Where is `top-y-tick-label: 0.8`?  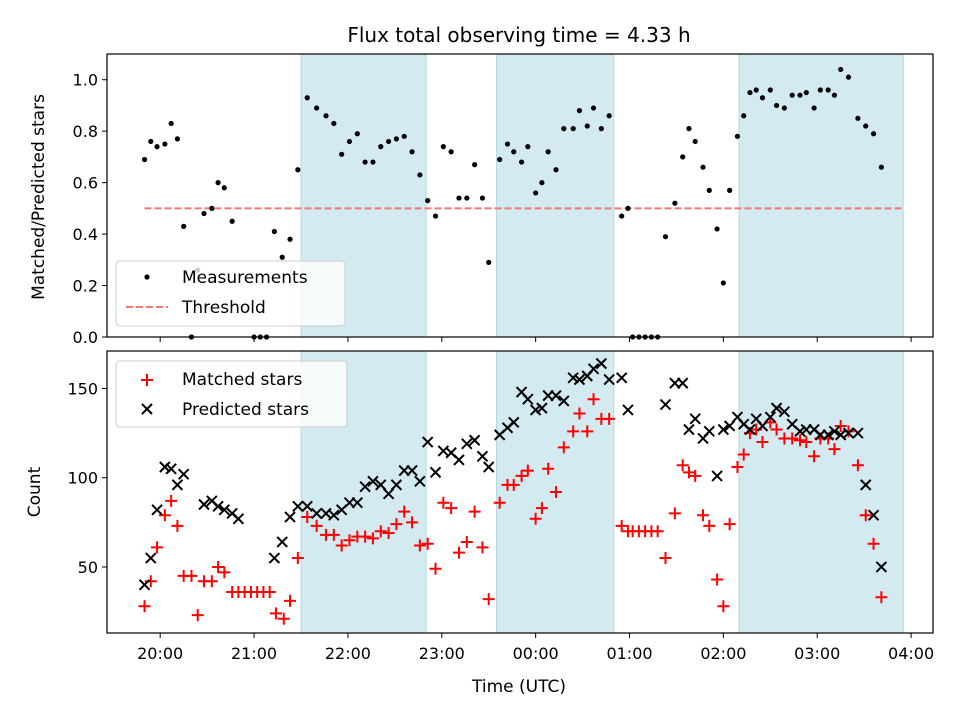
top-y-tick-label: 0.8 is located at coordinates (85, 131).